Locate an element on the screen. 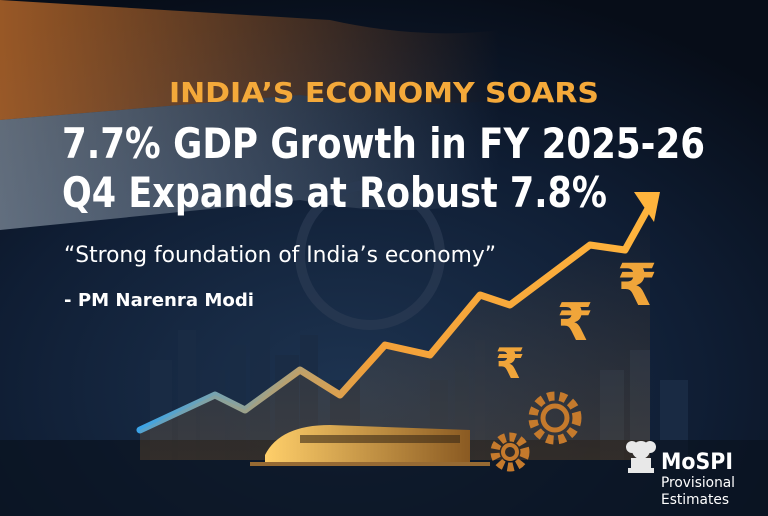 The height and width of the screenshot is (516, 768). logo-line: Estimates is located at coordinates (695, 500).